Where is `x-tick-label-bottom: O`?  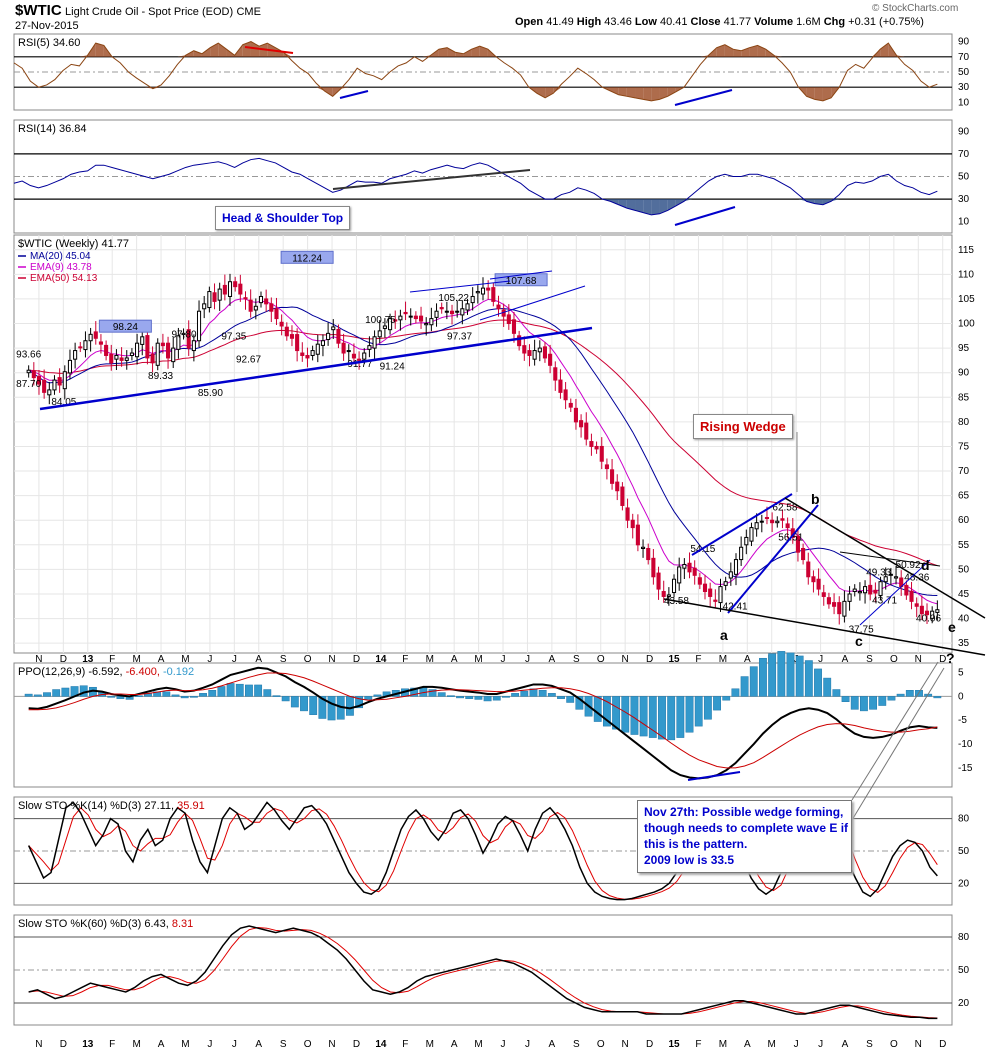 x-tick-label-bottom: O is located at coordinates (308, 1044).